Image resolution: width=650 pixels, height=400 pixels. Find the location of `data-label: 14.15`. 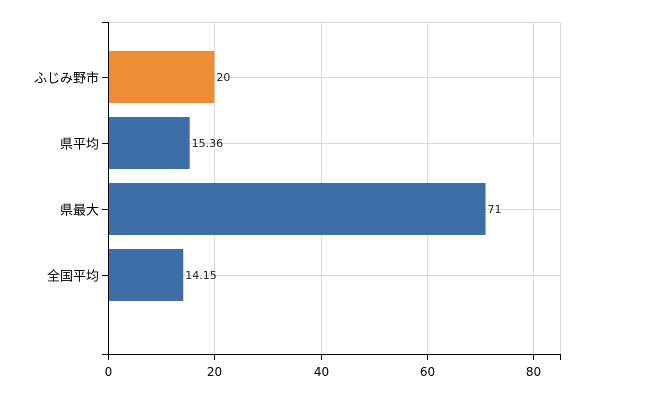

data-label: 14.15 is located at coordinates (201, 275).